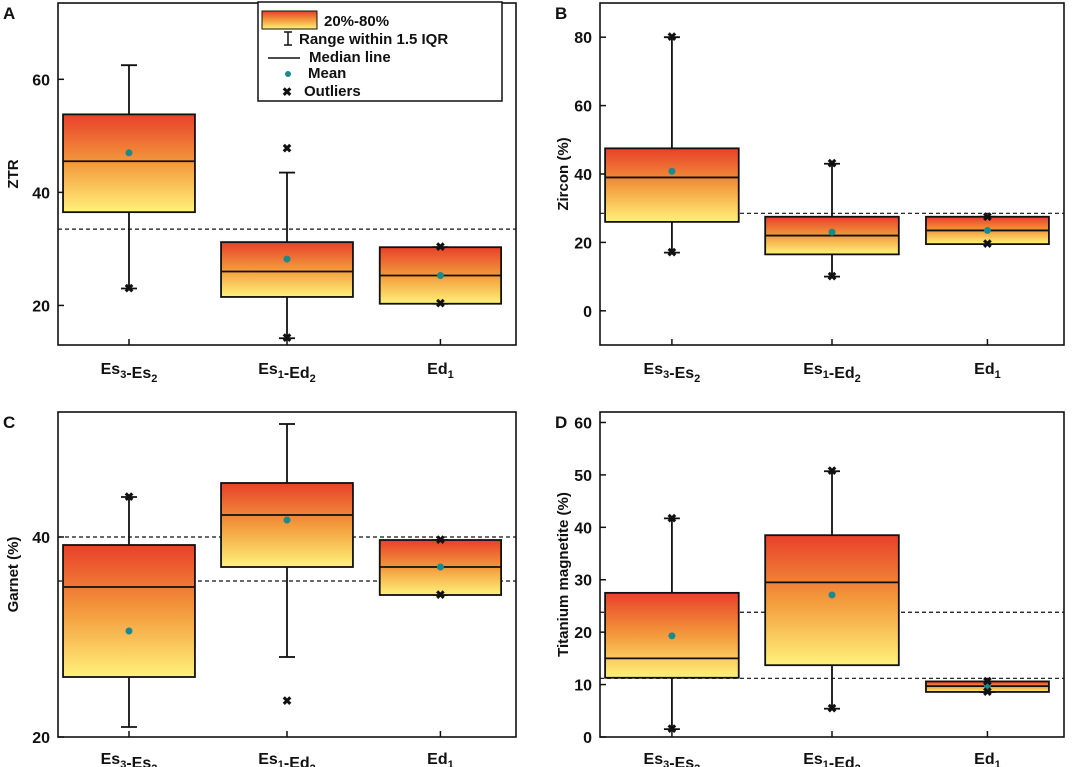 The image size is (1072, 767). I want to click on y-tick-label: 80, so click(583, 38).